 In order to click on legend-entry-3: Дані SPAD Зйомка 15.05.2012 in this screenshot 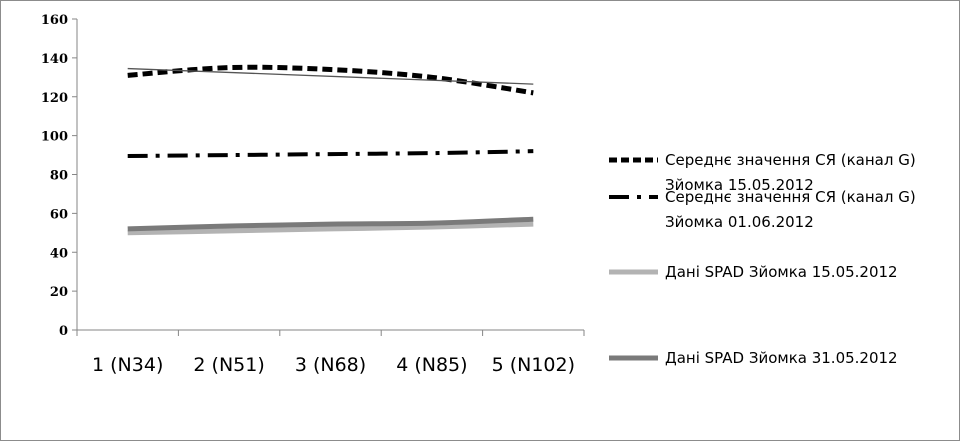, I will do `click(753, 272)`.